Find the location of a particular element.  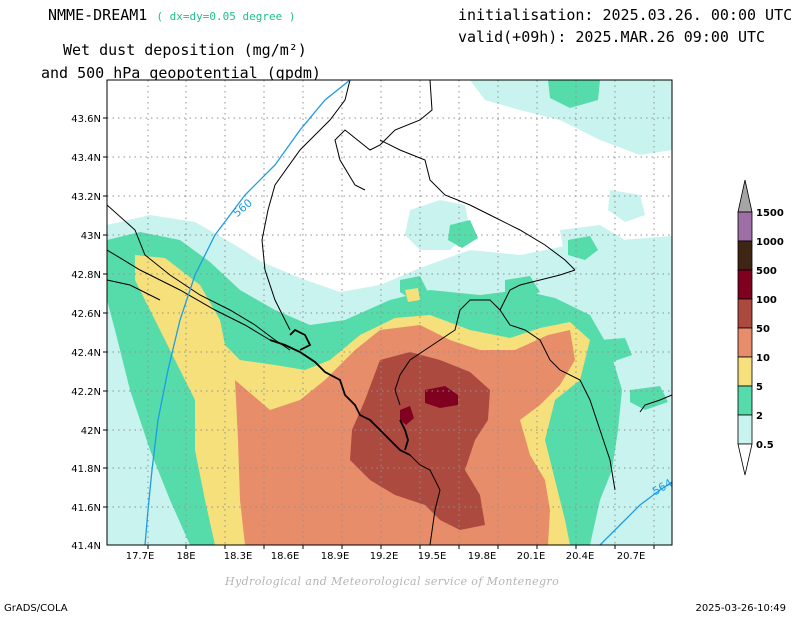

colorbar-bottom-arrow is located at coordinates (745, 459).